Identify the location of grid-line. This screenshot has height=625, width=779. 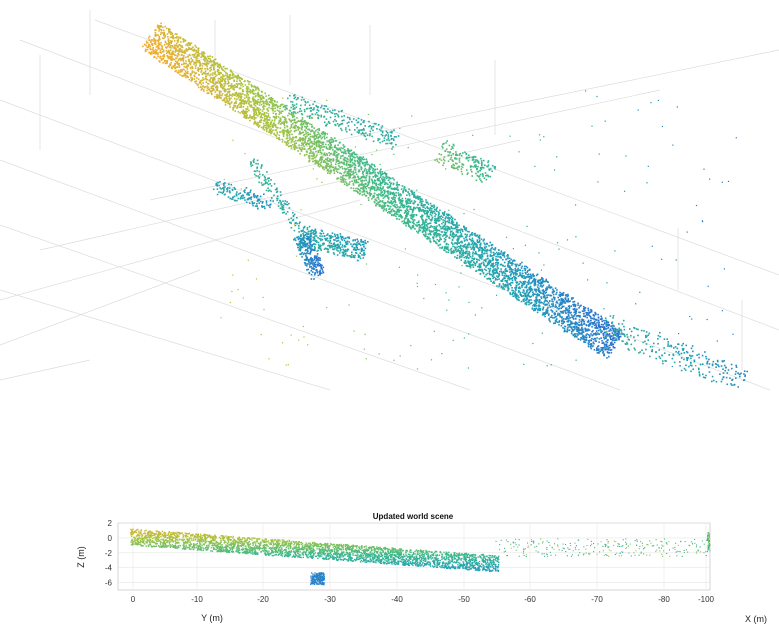
(100, 307).